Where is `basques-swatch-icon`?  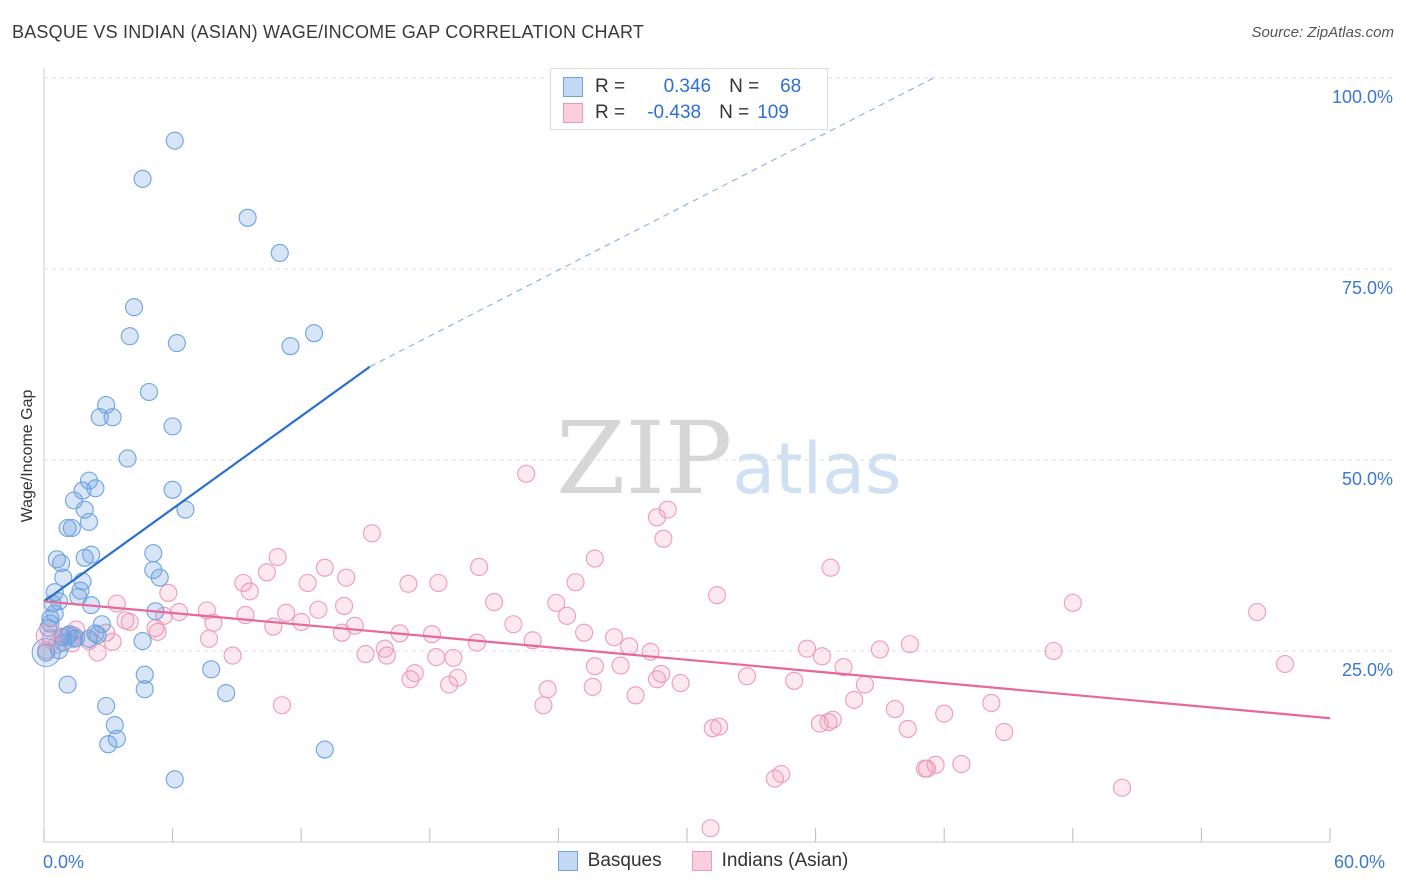 basques-swatch-icon is located at coordinates (573, 87).